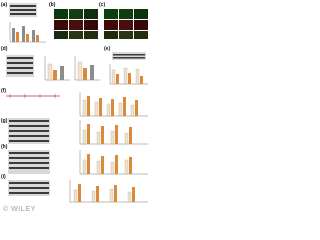  I want to click on panel-label: (g), so click(4, 121).